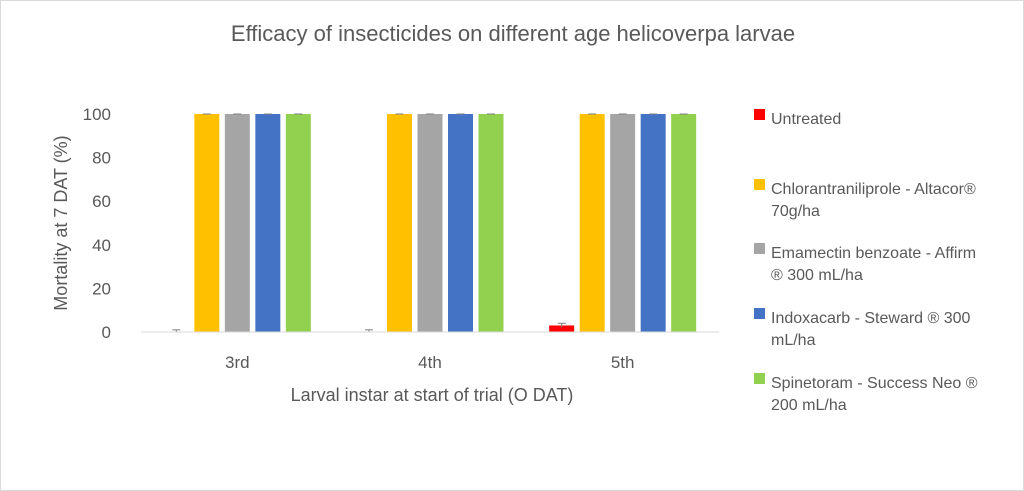 This screenshot has width=1024, height=491. Describe the element at coordinates (101, 158) in the screenshot. I see `y-tick-label: 80` at that location.